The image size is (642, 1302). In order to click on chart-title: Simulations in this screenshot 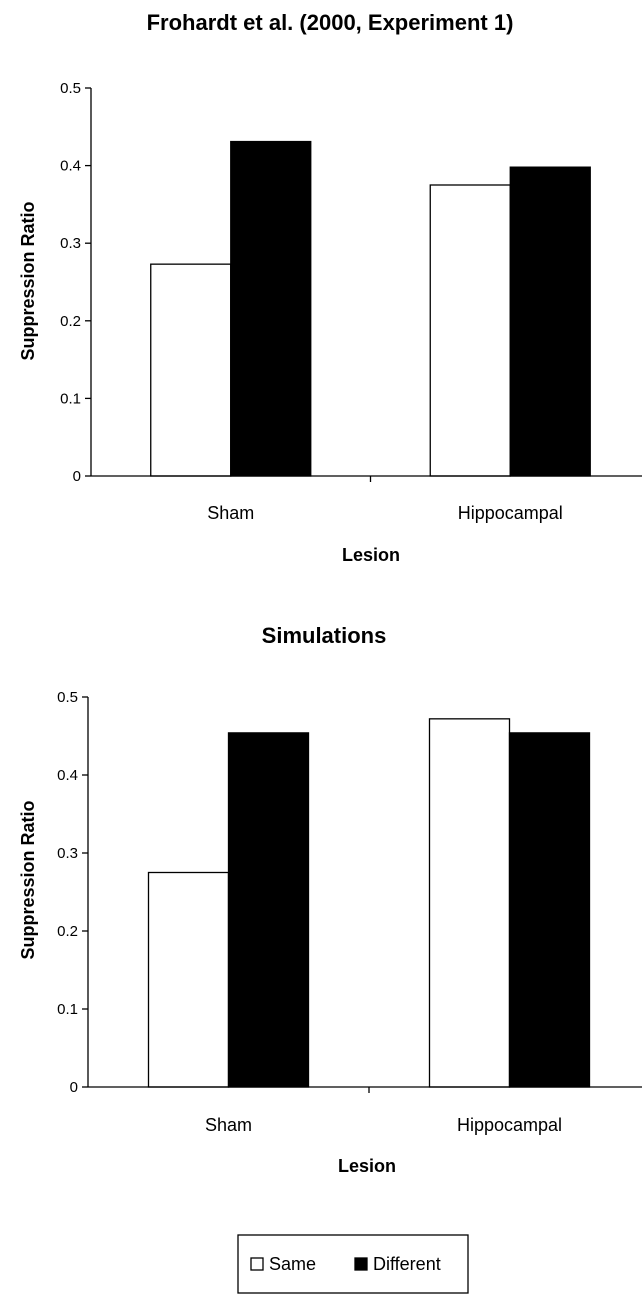, I will do `click(324, 635)`.